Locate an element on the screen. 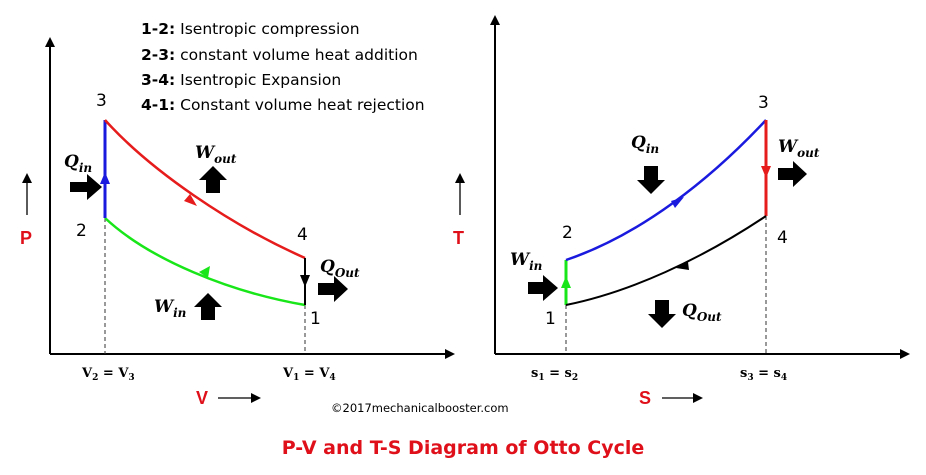 The image size is (926, 475). pv-point-4: 4 is located at coordinates (302, 235).